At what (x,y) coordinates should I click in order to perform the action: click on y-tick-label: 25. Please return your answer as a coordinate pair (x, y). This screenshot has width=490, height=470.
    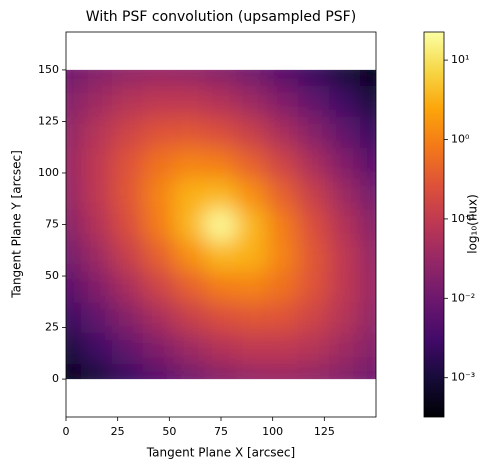
    Looking at the image, I should click on (52, 327).